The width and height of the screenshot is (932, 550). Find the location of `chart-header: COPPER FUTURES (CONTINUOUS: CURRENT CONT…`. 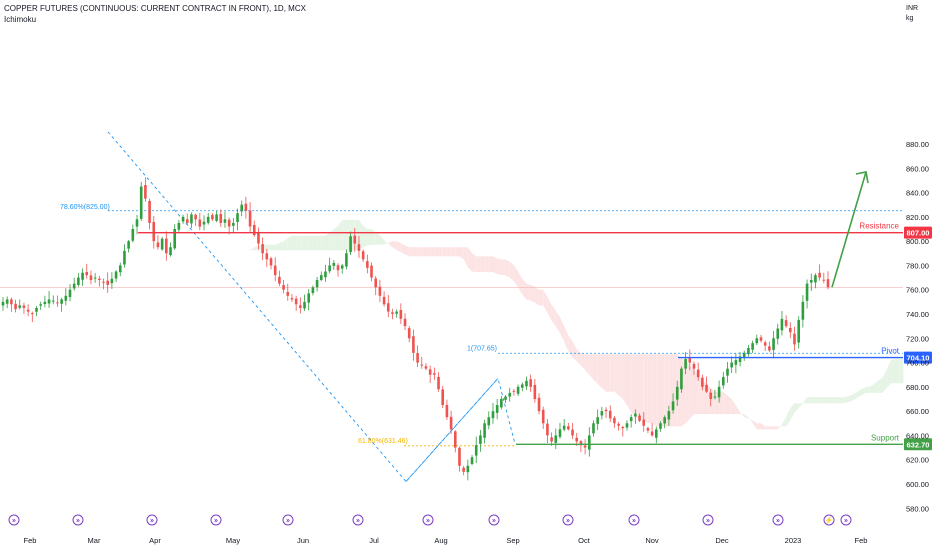

chart-header: COPPER FUTURES (CONTINUOUS: CURRENT CONT… is located at coordinates (155, 14).